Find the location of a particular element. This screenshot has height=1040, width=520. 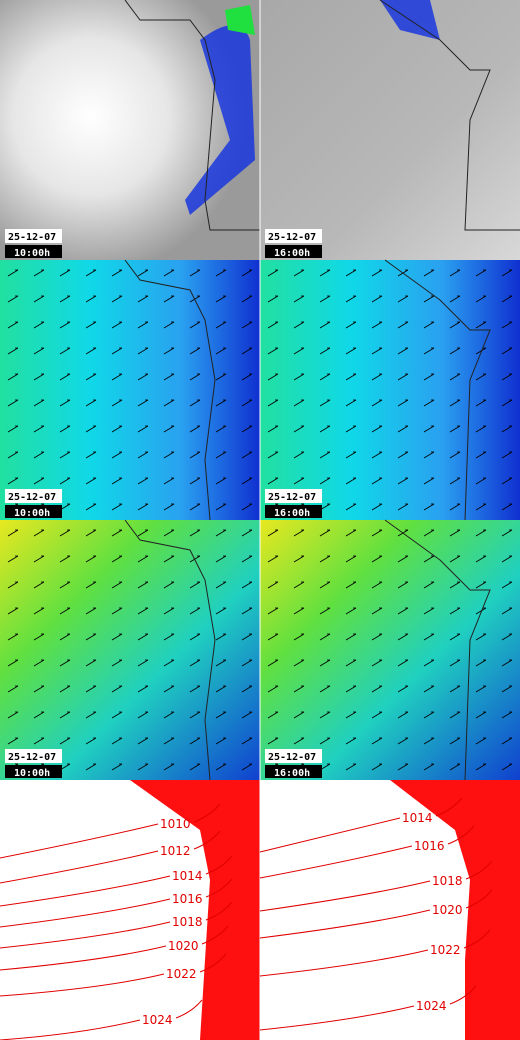

isobar-label: 1012 is located at coordinates (175, 851).